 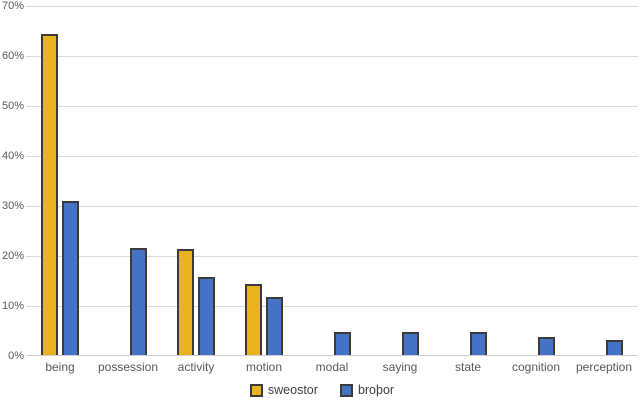 What do you see at coordinates (206, 316) in the screenshot?
I see `bar-brothor-activity` at bounding box center [206, 316].